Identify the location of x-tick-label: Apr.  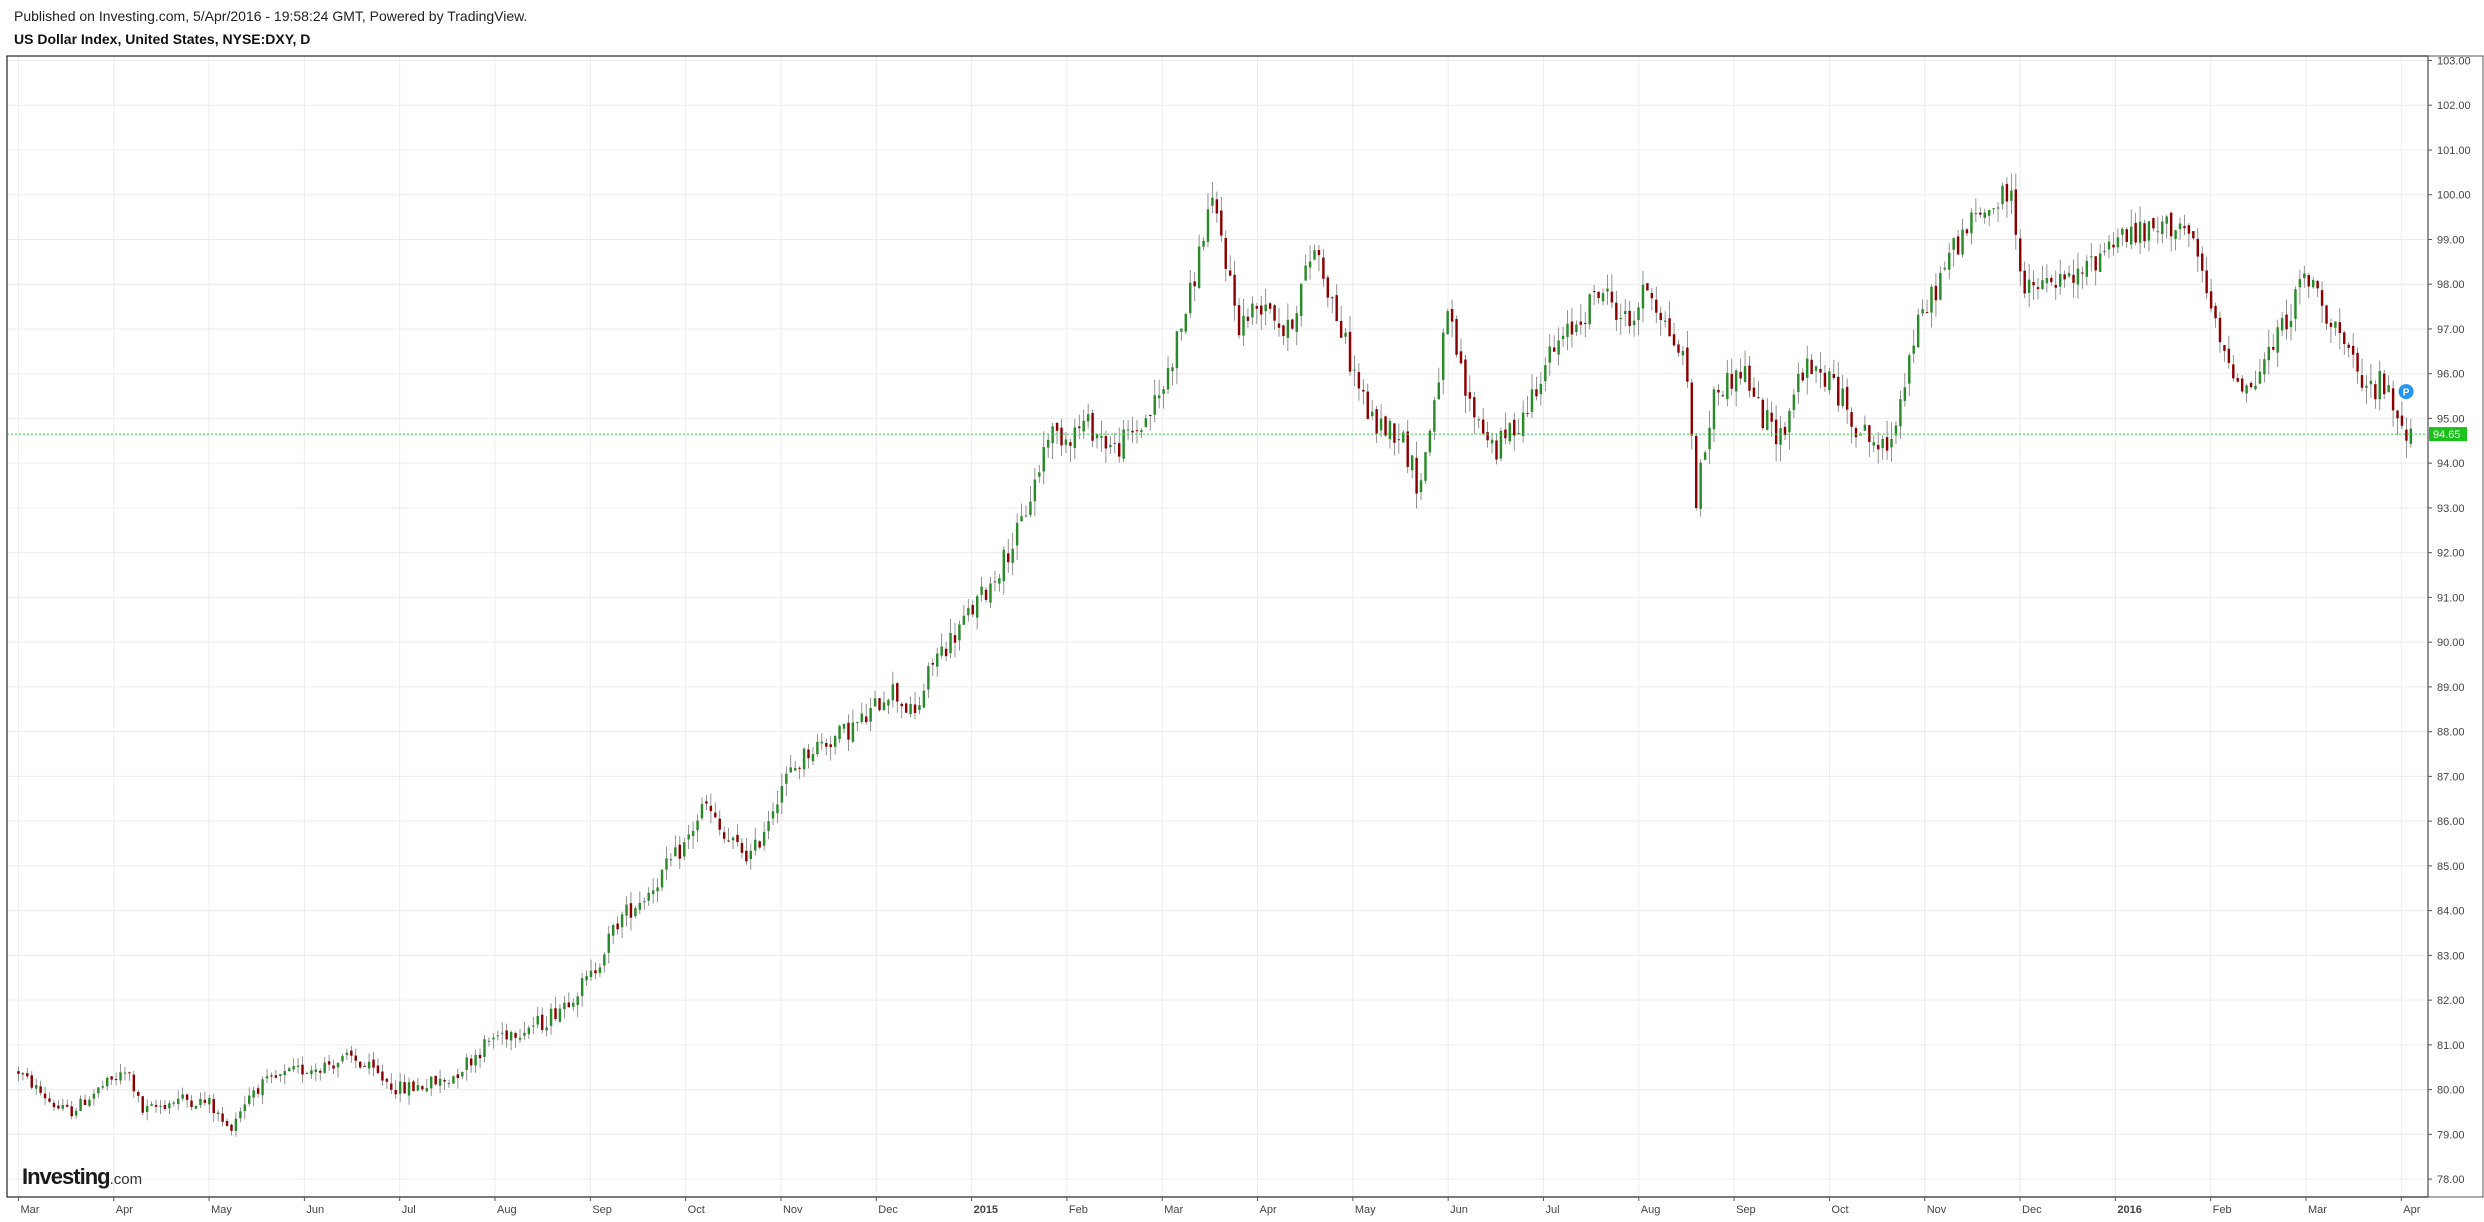
(2411, 1210).